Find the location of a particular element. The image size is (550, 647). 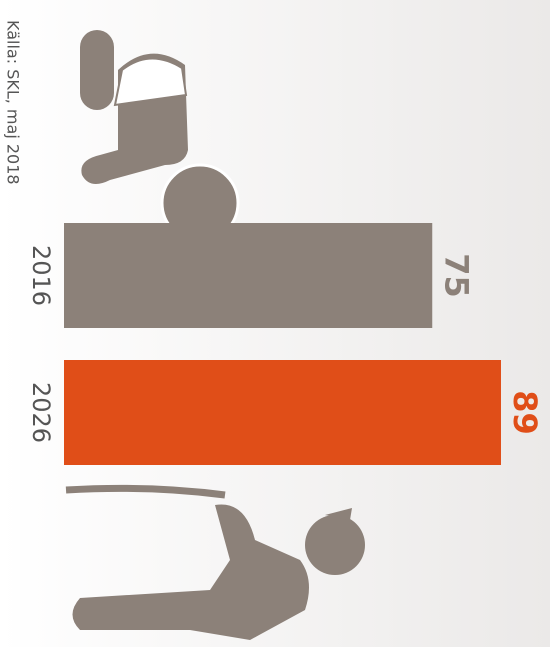

value-label: 75 is located at coordinates (456, 275).